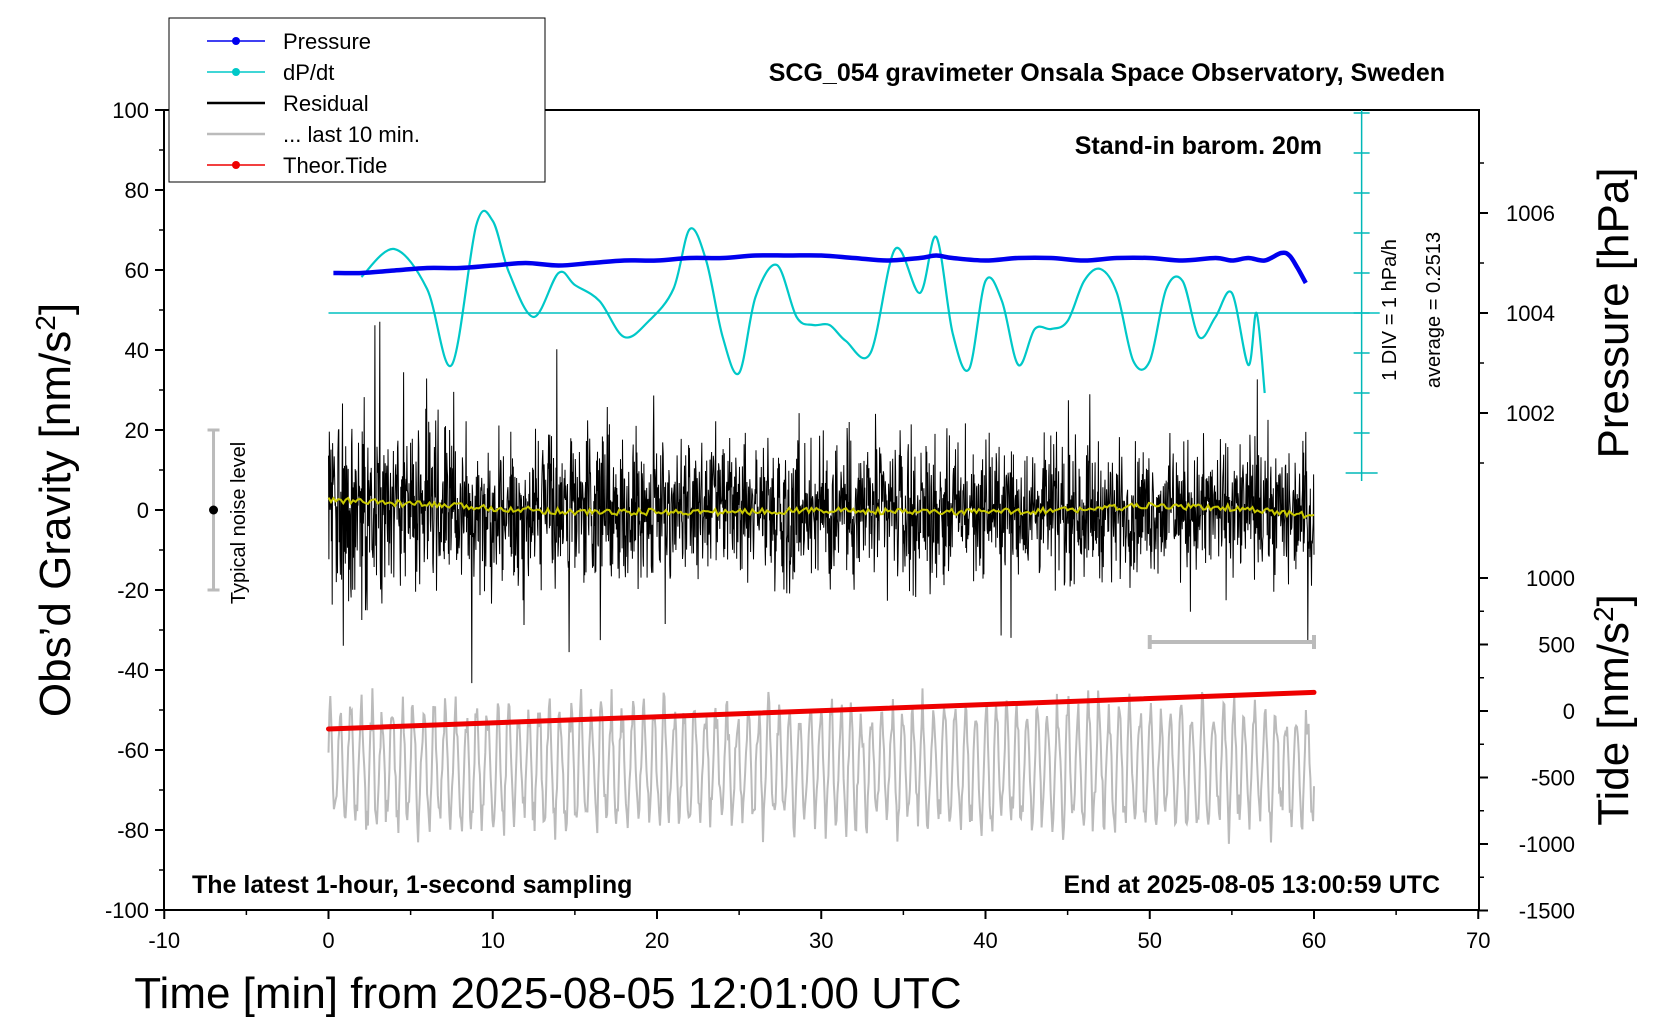 The width and height of the screenshot is (1660, 1020). What do you see at coordinates (1314, 940) in the screenshot?
I see `x-tick-label: 60` at bounding box center [1314, 940].